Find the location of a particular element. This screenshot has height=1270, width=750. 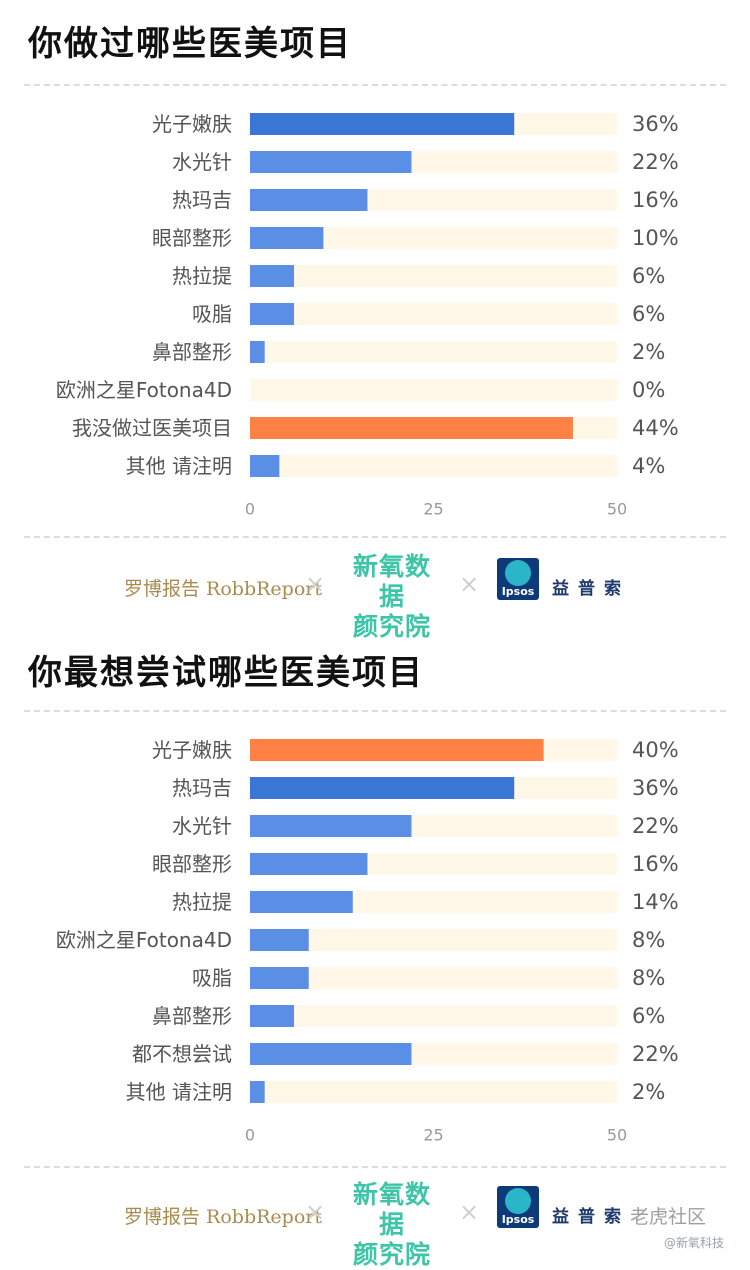

chart-1-title: 你做过哪些医美项目 is located at coordinates (190, 44).